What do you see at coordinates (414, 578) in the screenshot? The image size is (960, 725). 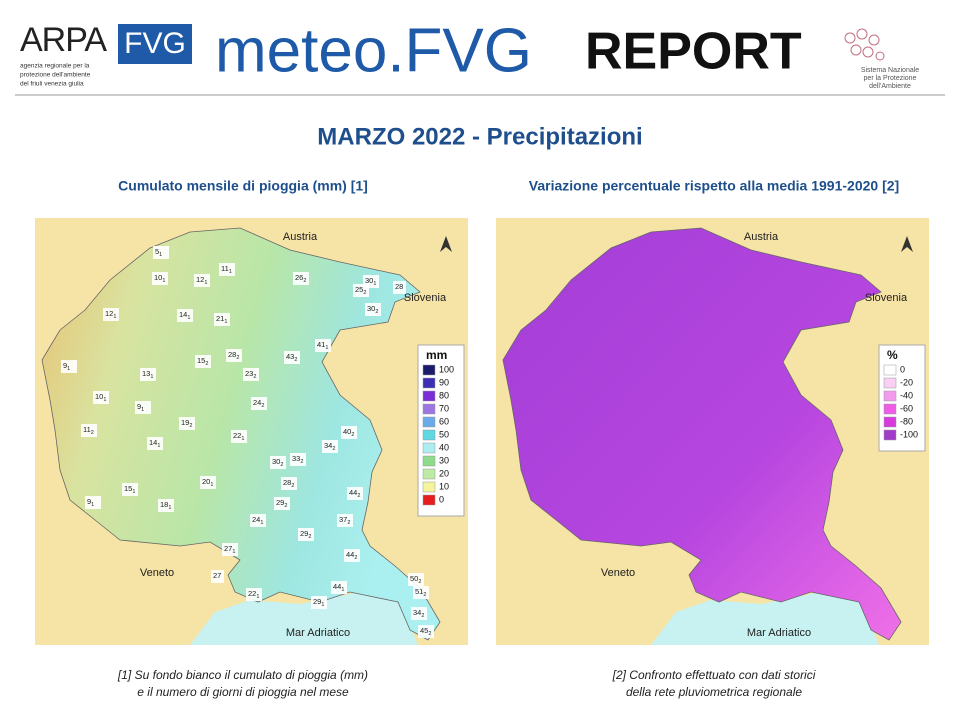 I see `station-value: 50` at bounding box center [414, 578].